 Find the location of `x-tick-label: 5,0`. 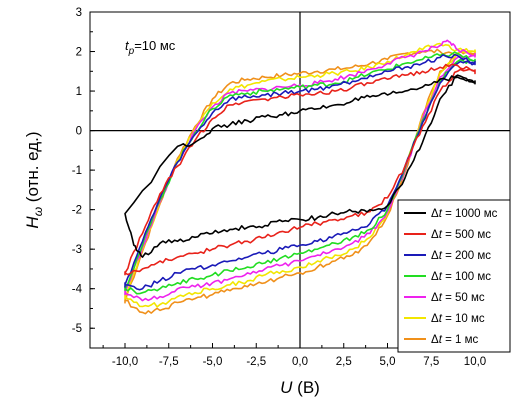

x-tick-label: 5,0 is located at coordinates (388, 362).